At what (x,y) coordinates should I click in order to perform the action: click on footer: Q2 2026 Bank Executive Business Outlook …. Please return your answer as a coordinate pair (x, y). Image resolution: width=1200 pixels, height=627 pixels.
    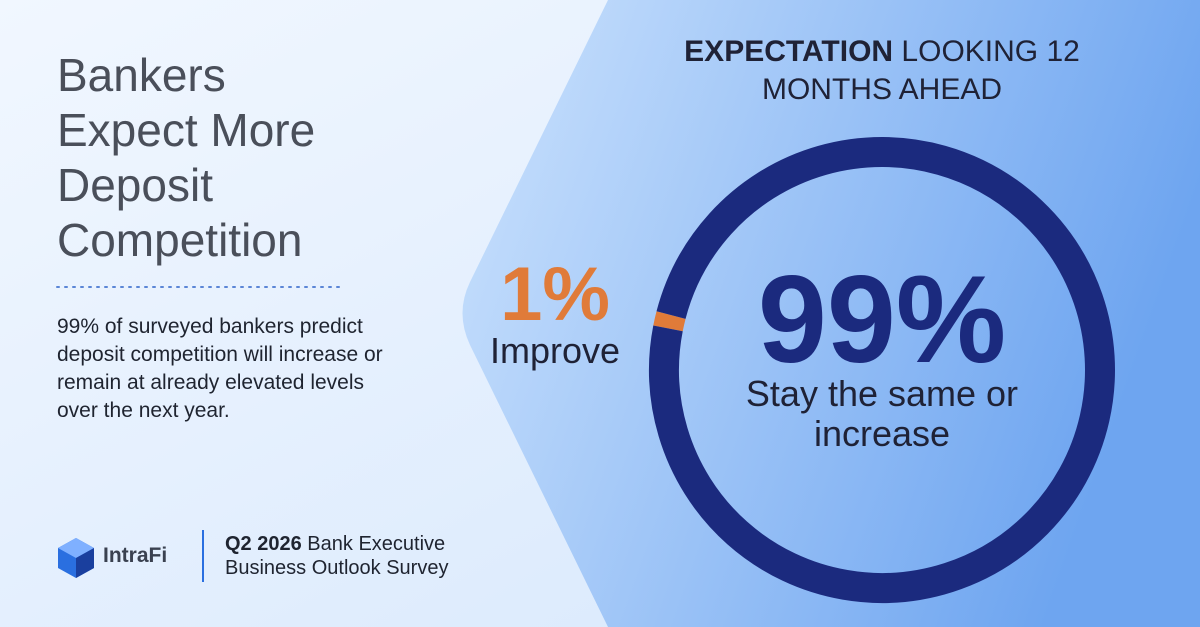
    Looking at the image, I should click on (360, 556).